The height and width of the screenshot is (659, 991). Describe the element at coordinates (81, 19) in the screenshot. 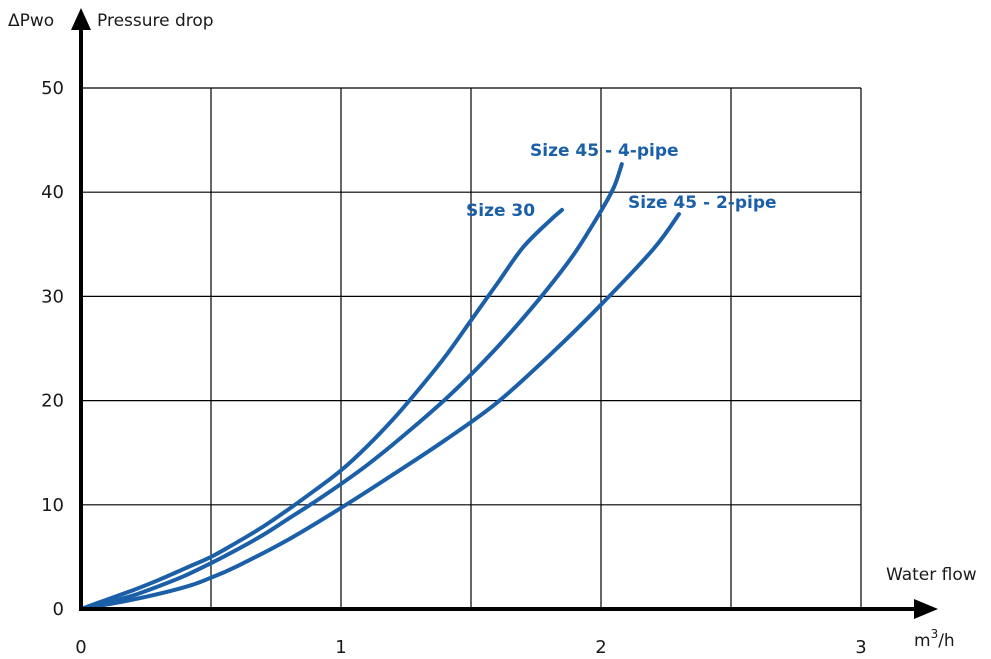

I see `y-axis-arrowhead` at that location.